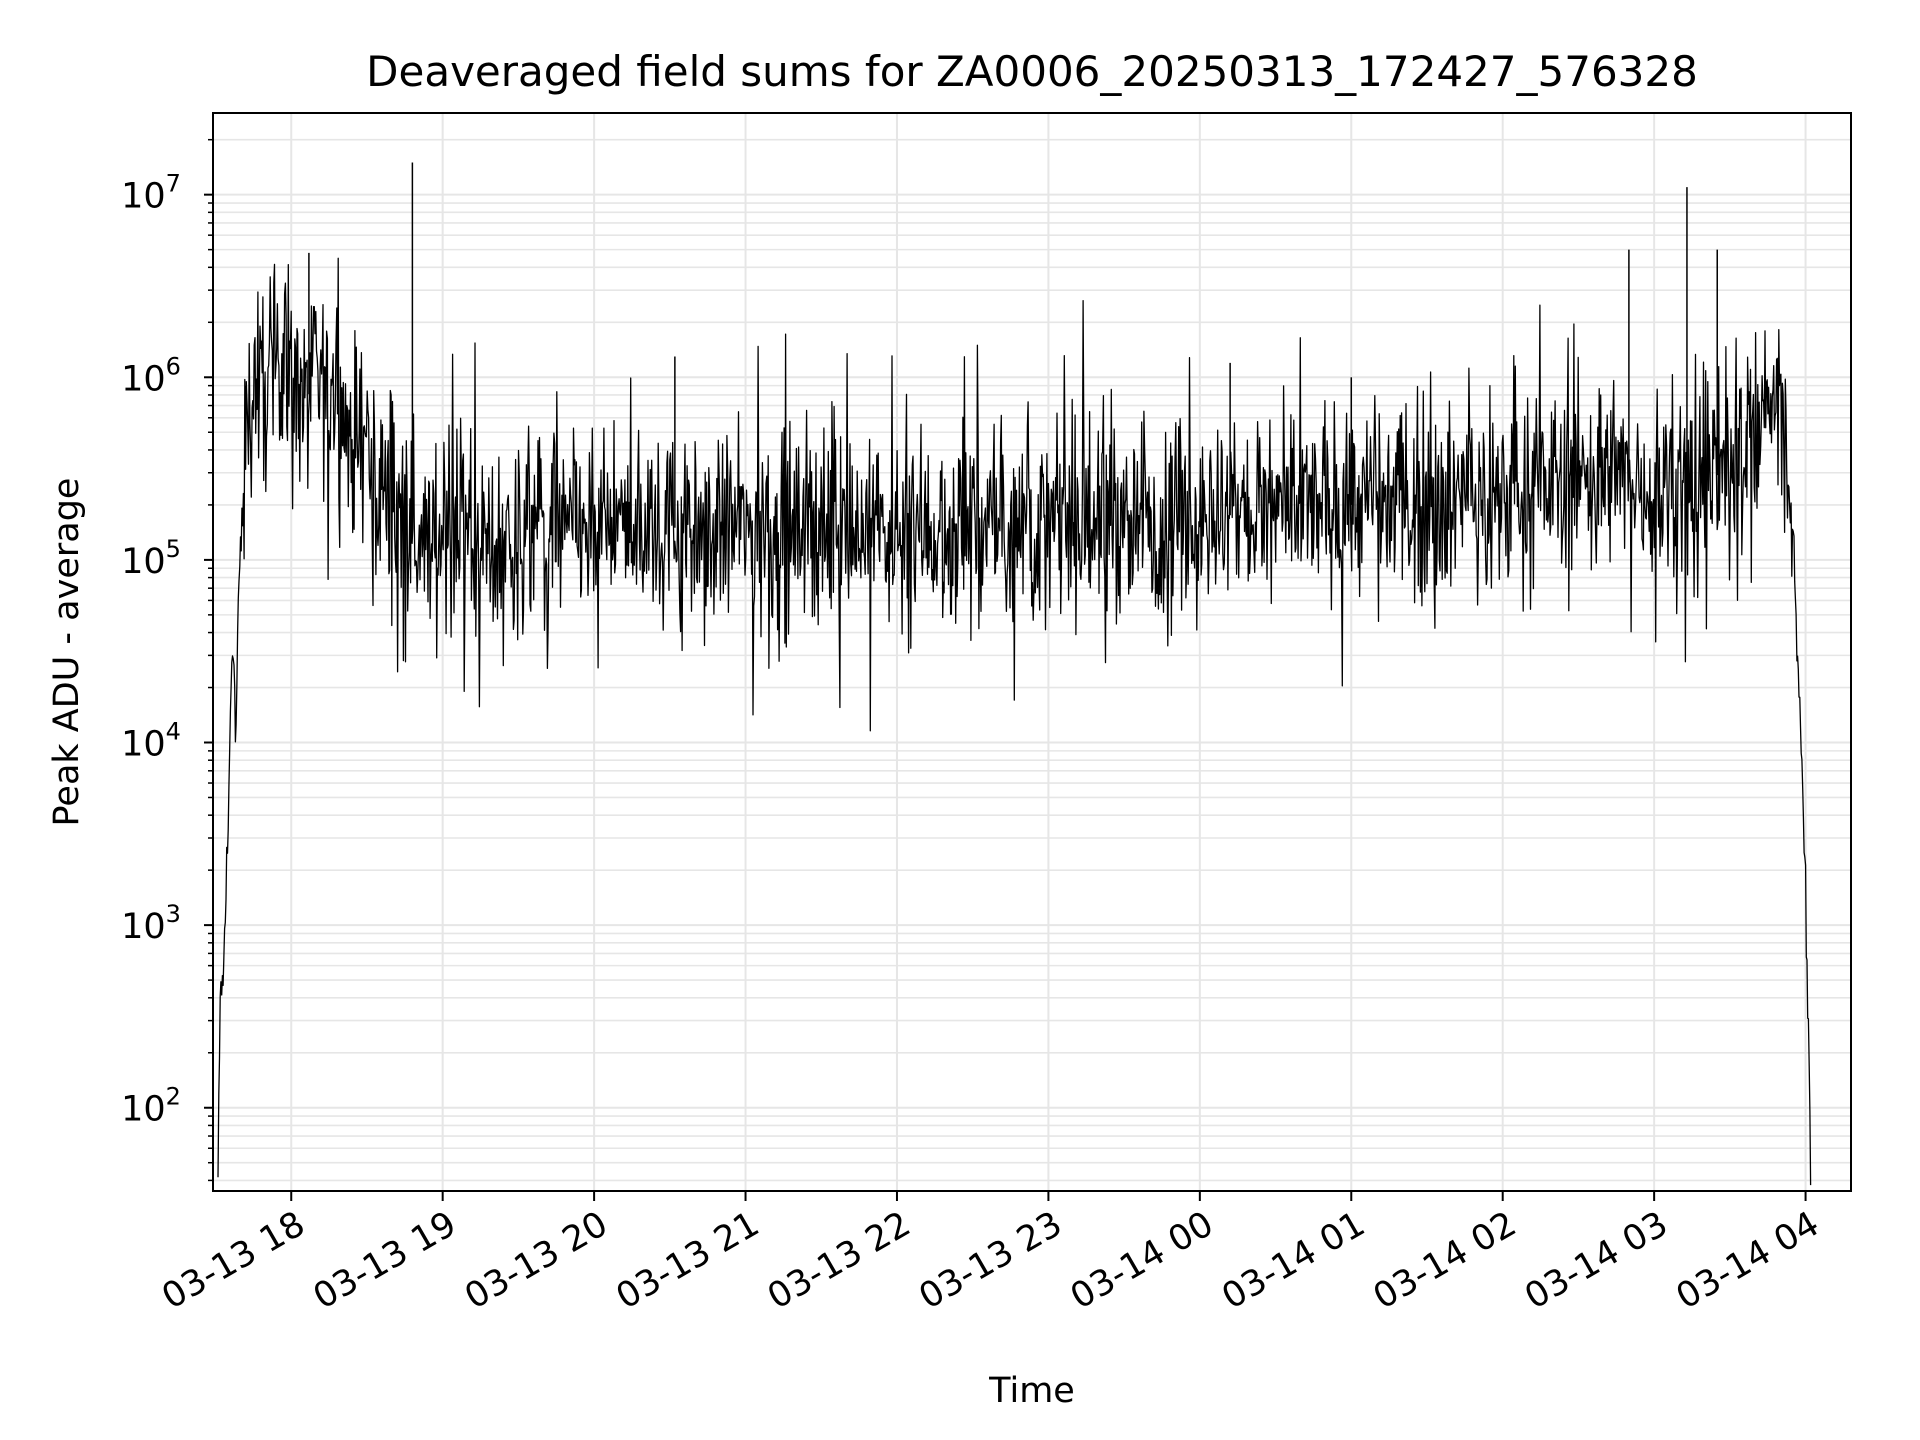 The image size is (1920, 1440). I want to click on y-tick-label: 10², so click(151, 1106).